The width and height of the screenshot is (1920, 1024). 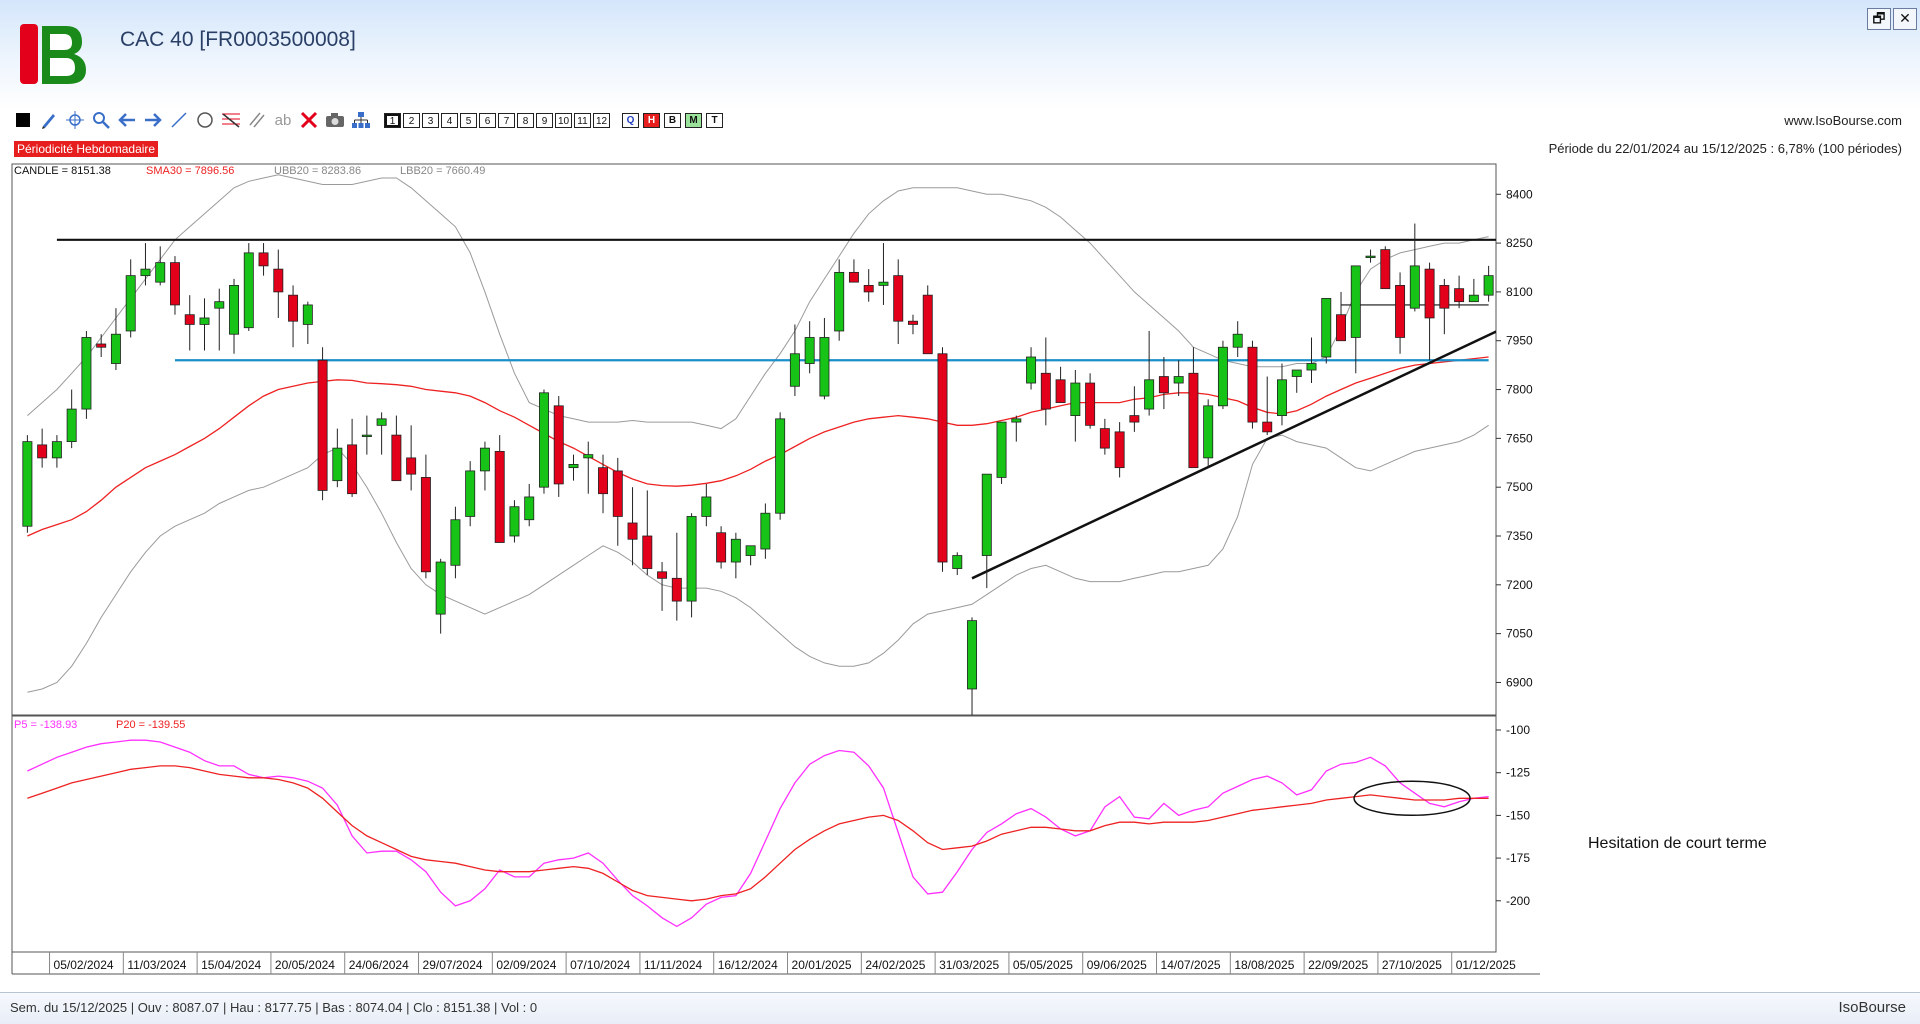 I want to click on camera-icon, so click(x=335, y=120).